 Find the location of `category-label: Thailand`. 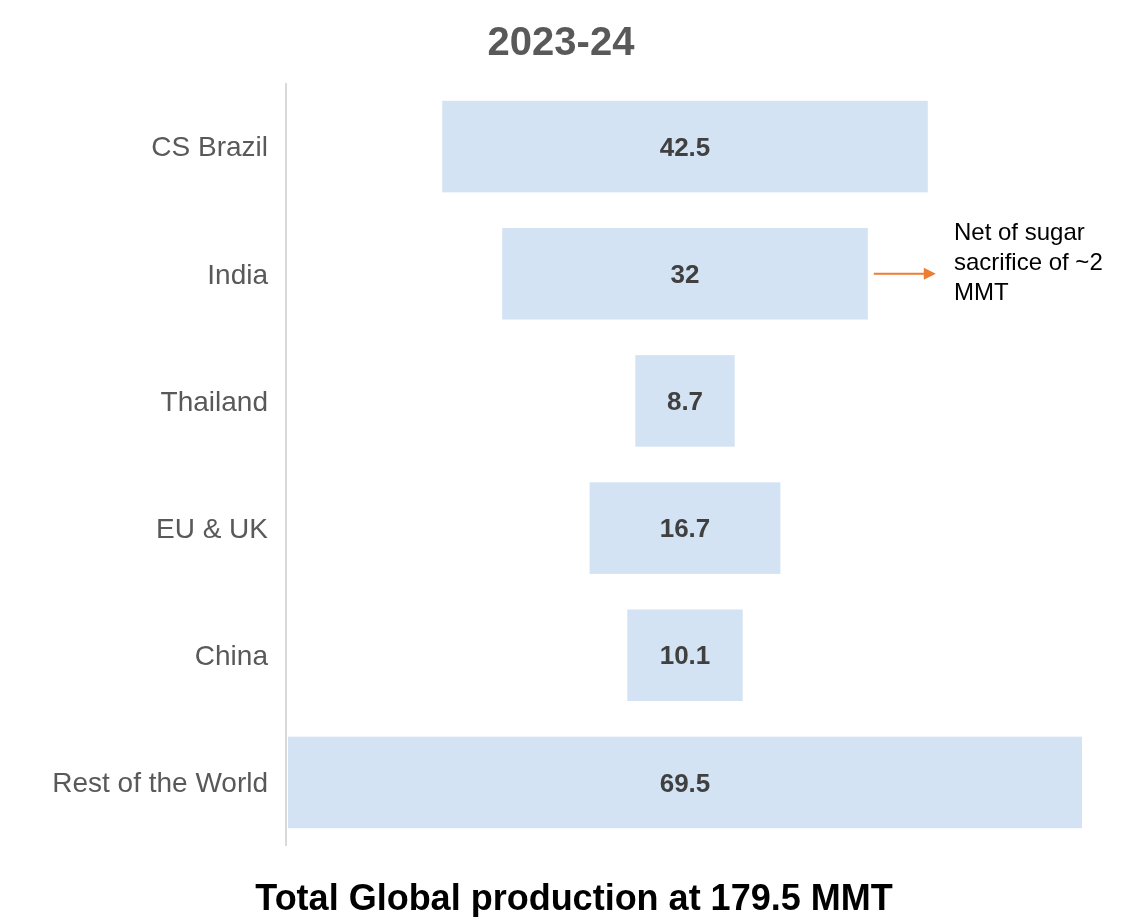

category-label: Thailand is located at coordinates (214, 401).